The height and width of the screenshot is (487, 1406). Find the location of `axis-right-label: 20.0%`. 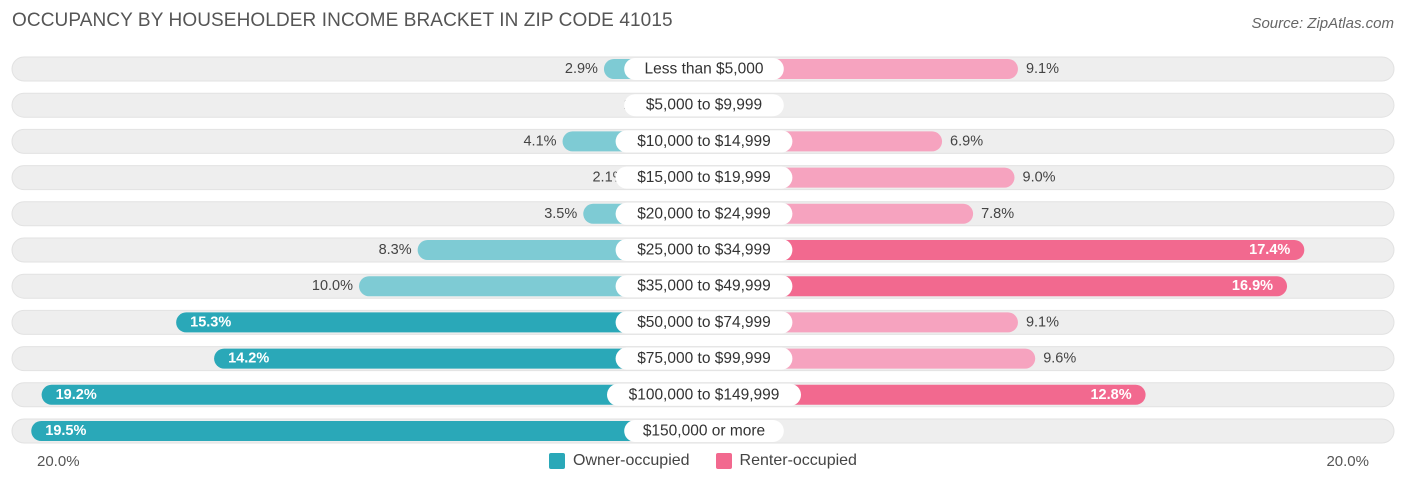

axis-right-label: 20.0% is located at coordinates (1347, 461).